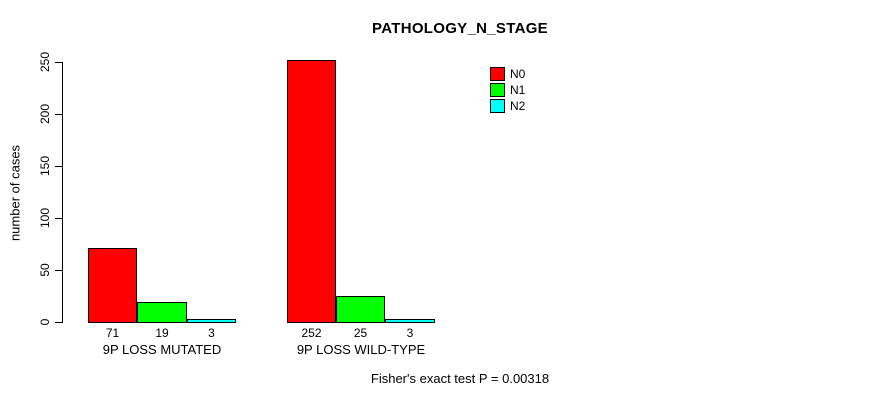 The width and height of the screenshot is (890, 400). I want to click on bar-n0-group1, so click(112, 285).